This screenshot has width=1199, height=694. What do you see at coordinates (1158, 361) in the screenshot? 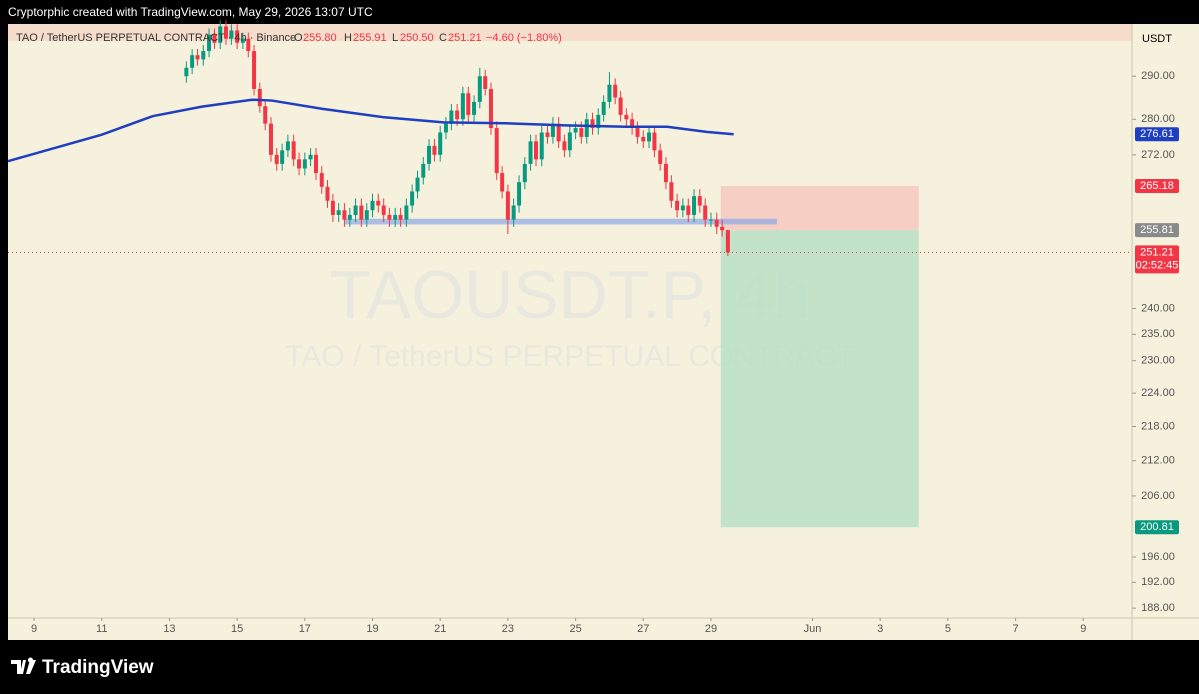
I see `y-tick-label: 230.00` at bounding box center [1158, 361].